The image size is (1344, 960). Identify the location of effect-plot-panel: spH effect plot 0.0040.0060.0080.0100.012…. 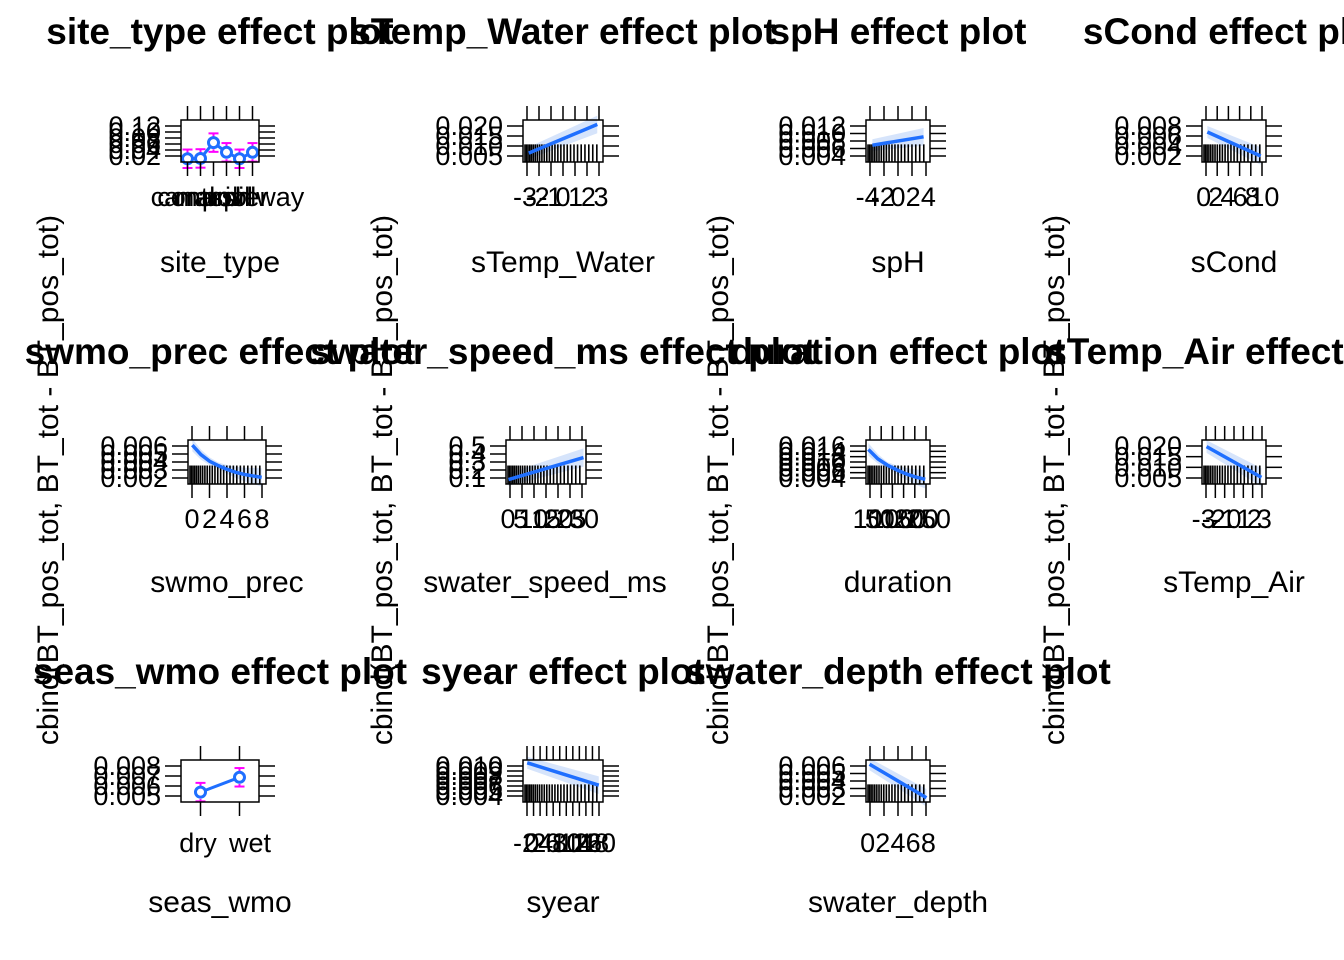
(898, 145).